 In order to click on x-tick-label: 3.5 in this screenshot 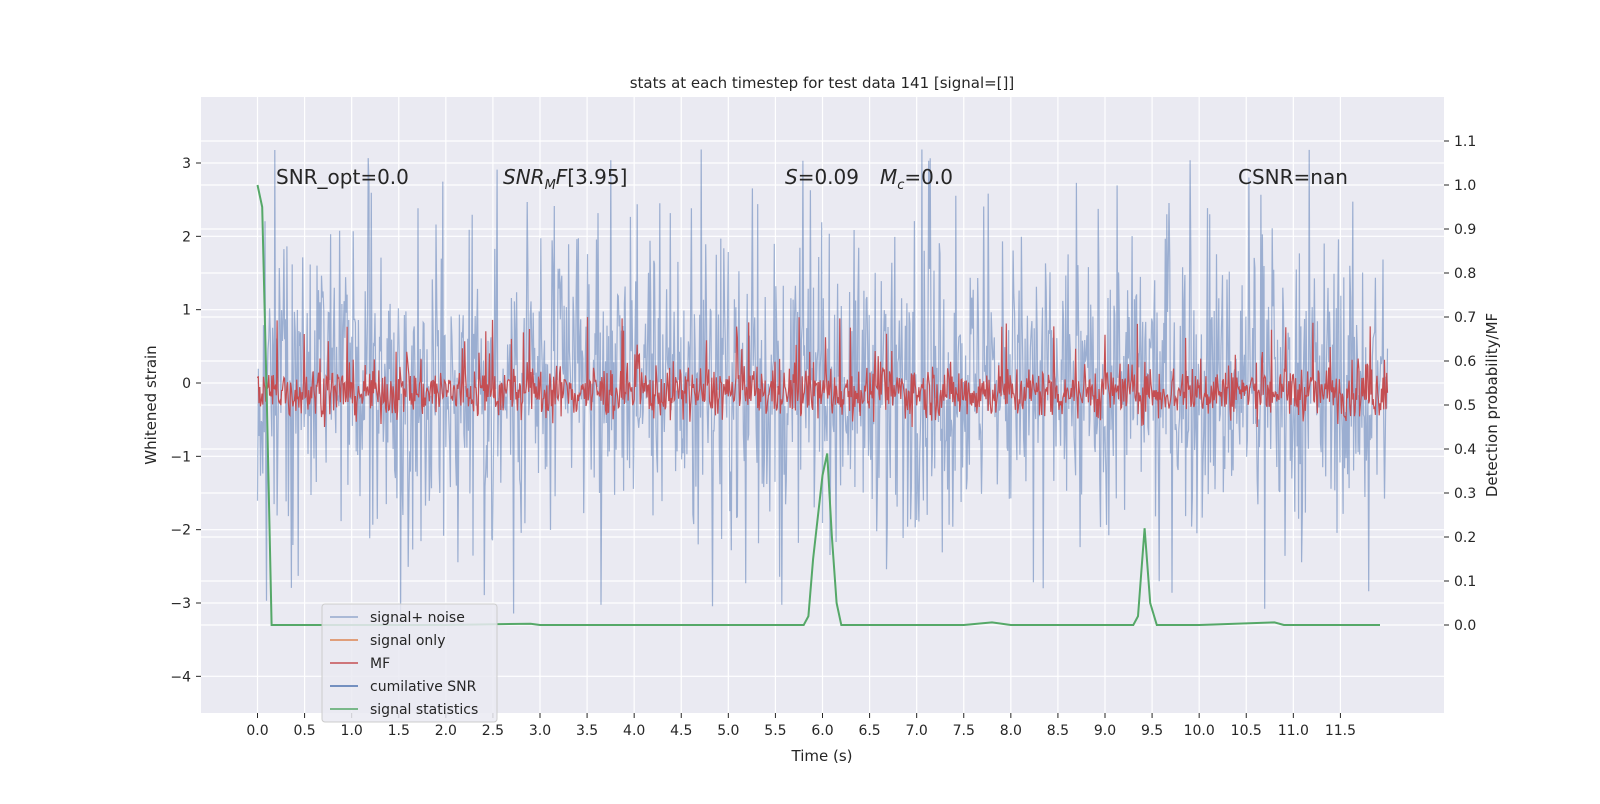, I will do `click(587, 731)`.